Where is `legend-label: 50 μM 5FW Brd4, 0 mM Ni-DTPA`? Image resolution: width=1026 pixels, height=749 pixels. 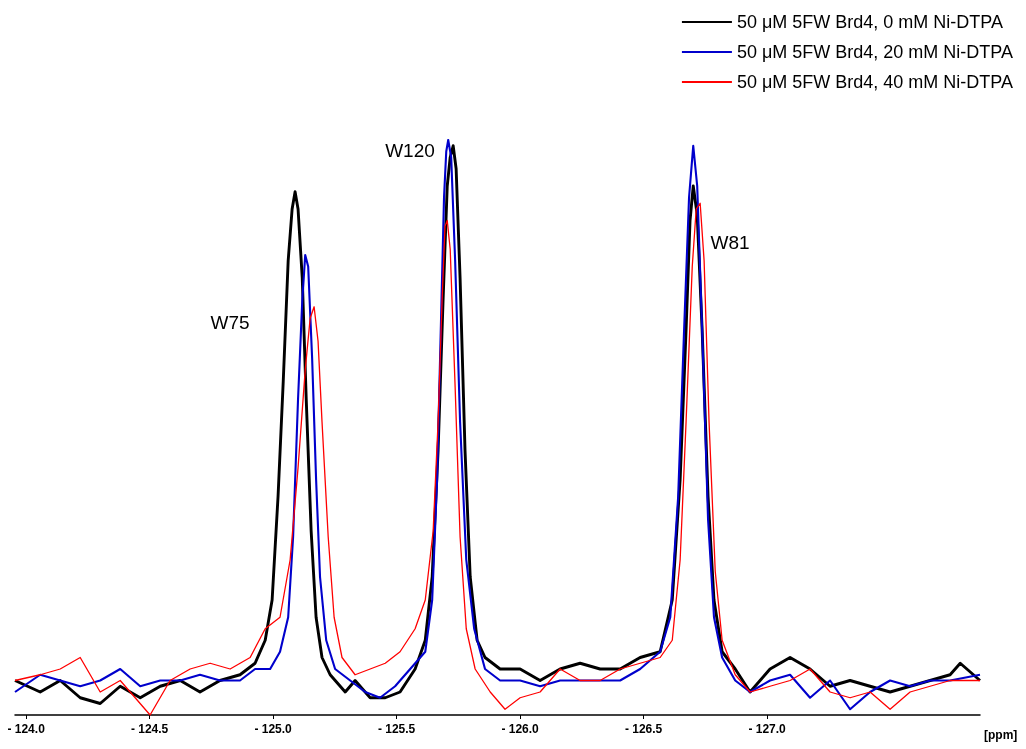 legend-label: 50 μM 5FW Brd4, 0 mM Ni-DTPA is located at coordinates (869, 22).